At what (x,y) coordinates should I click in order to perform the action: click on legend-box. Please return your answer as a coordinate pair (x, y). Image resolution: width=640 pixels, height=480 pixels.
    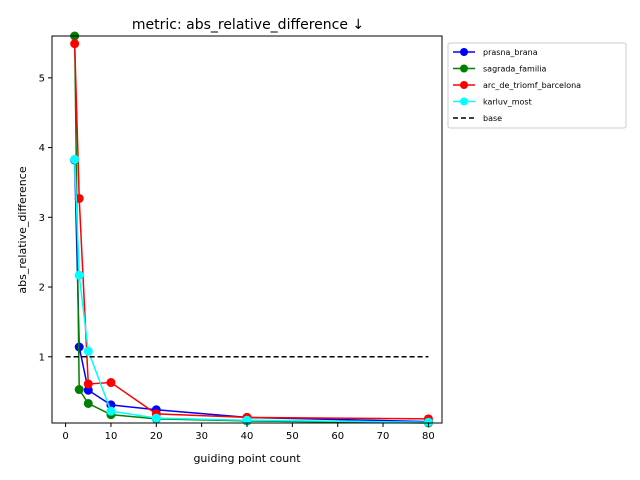
    Looking at the image, I should click on (537, 85).